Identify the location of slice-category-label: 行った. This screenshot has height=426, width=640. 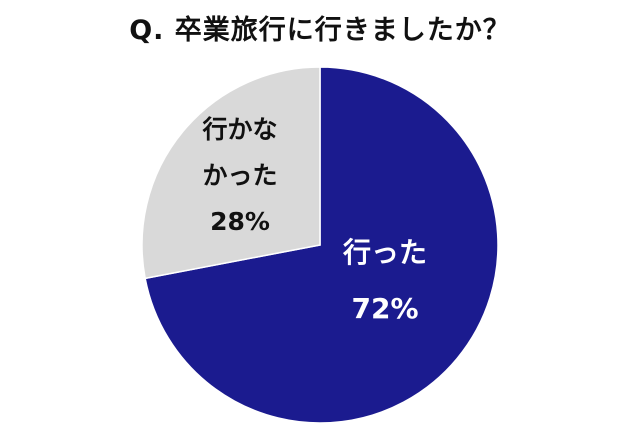
(384, 252).